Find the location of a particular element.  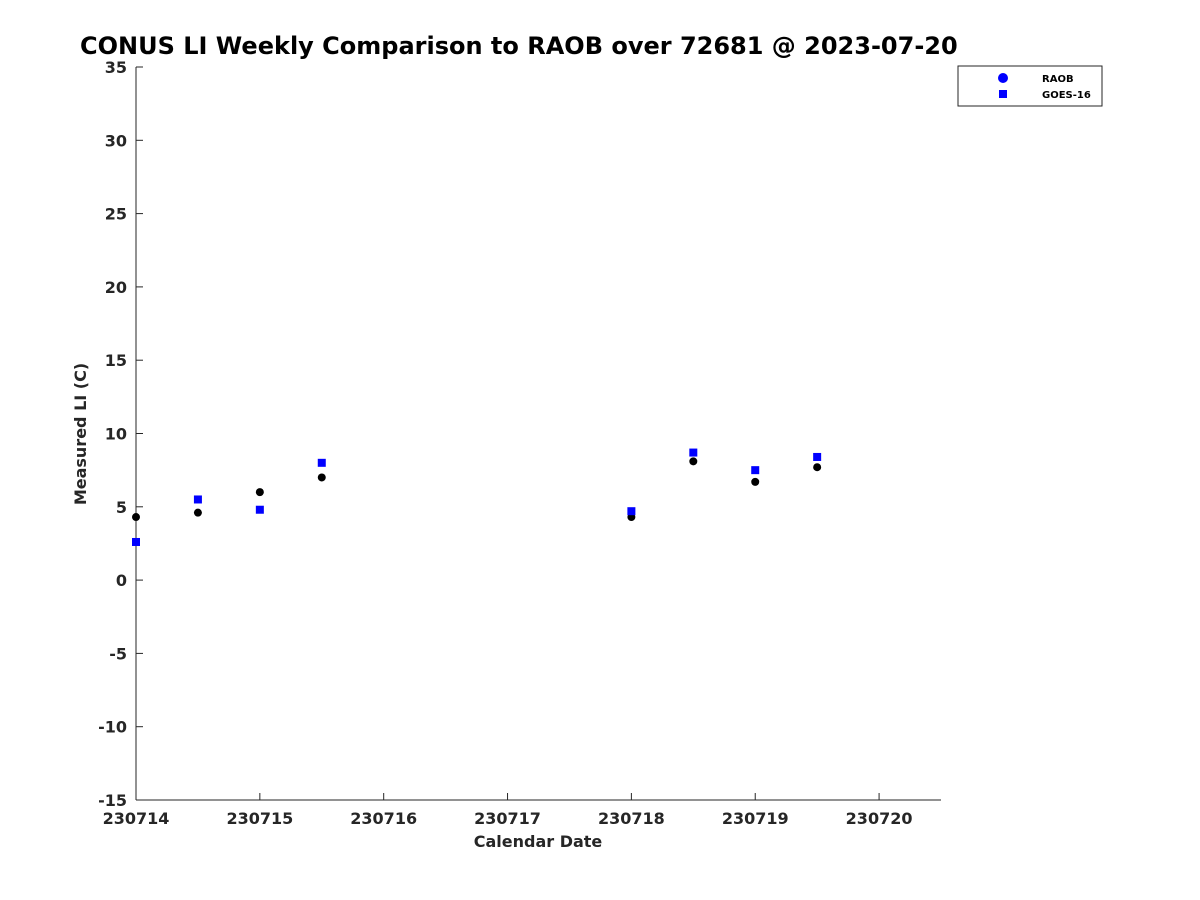

y-tick-label: 25 is located at coordinates (116, 214).